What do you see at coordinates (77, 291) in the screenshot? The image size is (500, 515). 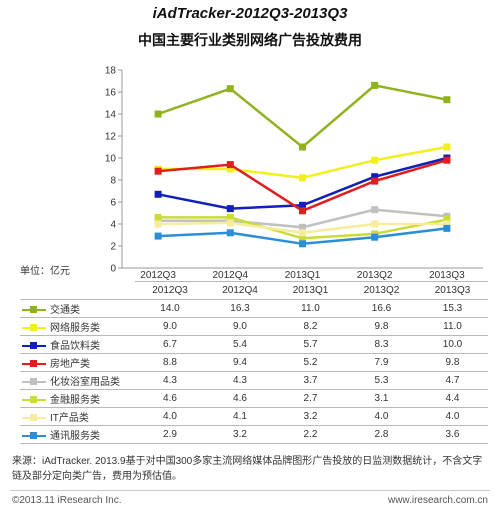 I see `table-header-corner` at bounding box center [77, 291].